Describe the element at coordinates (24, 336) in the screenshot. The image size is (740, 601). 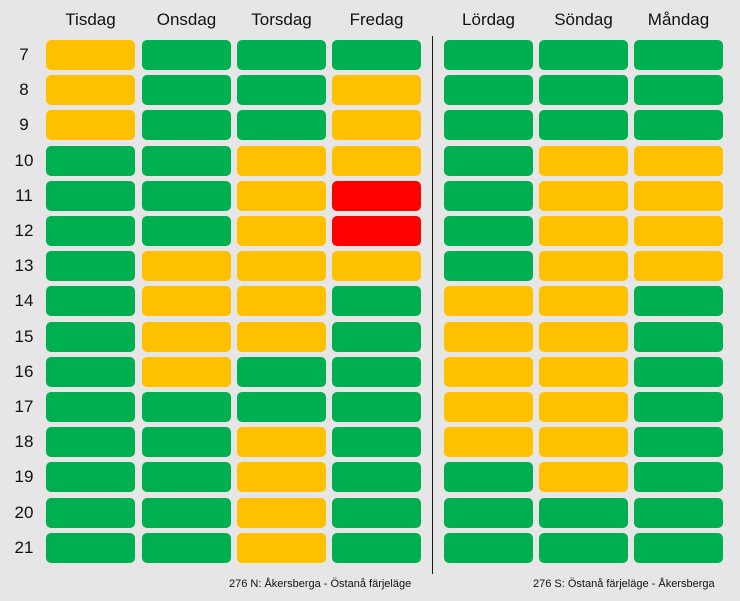
I see `hour-label: 15` at that location.